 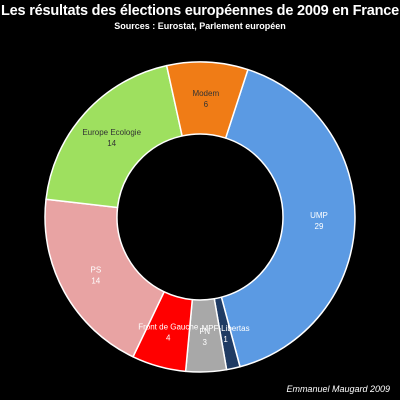 What do you see at coordinates (104, 278) in the screenshot?
I see `slice-ps` at bounding box center [104, 278].